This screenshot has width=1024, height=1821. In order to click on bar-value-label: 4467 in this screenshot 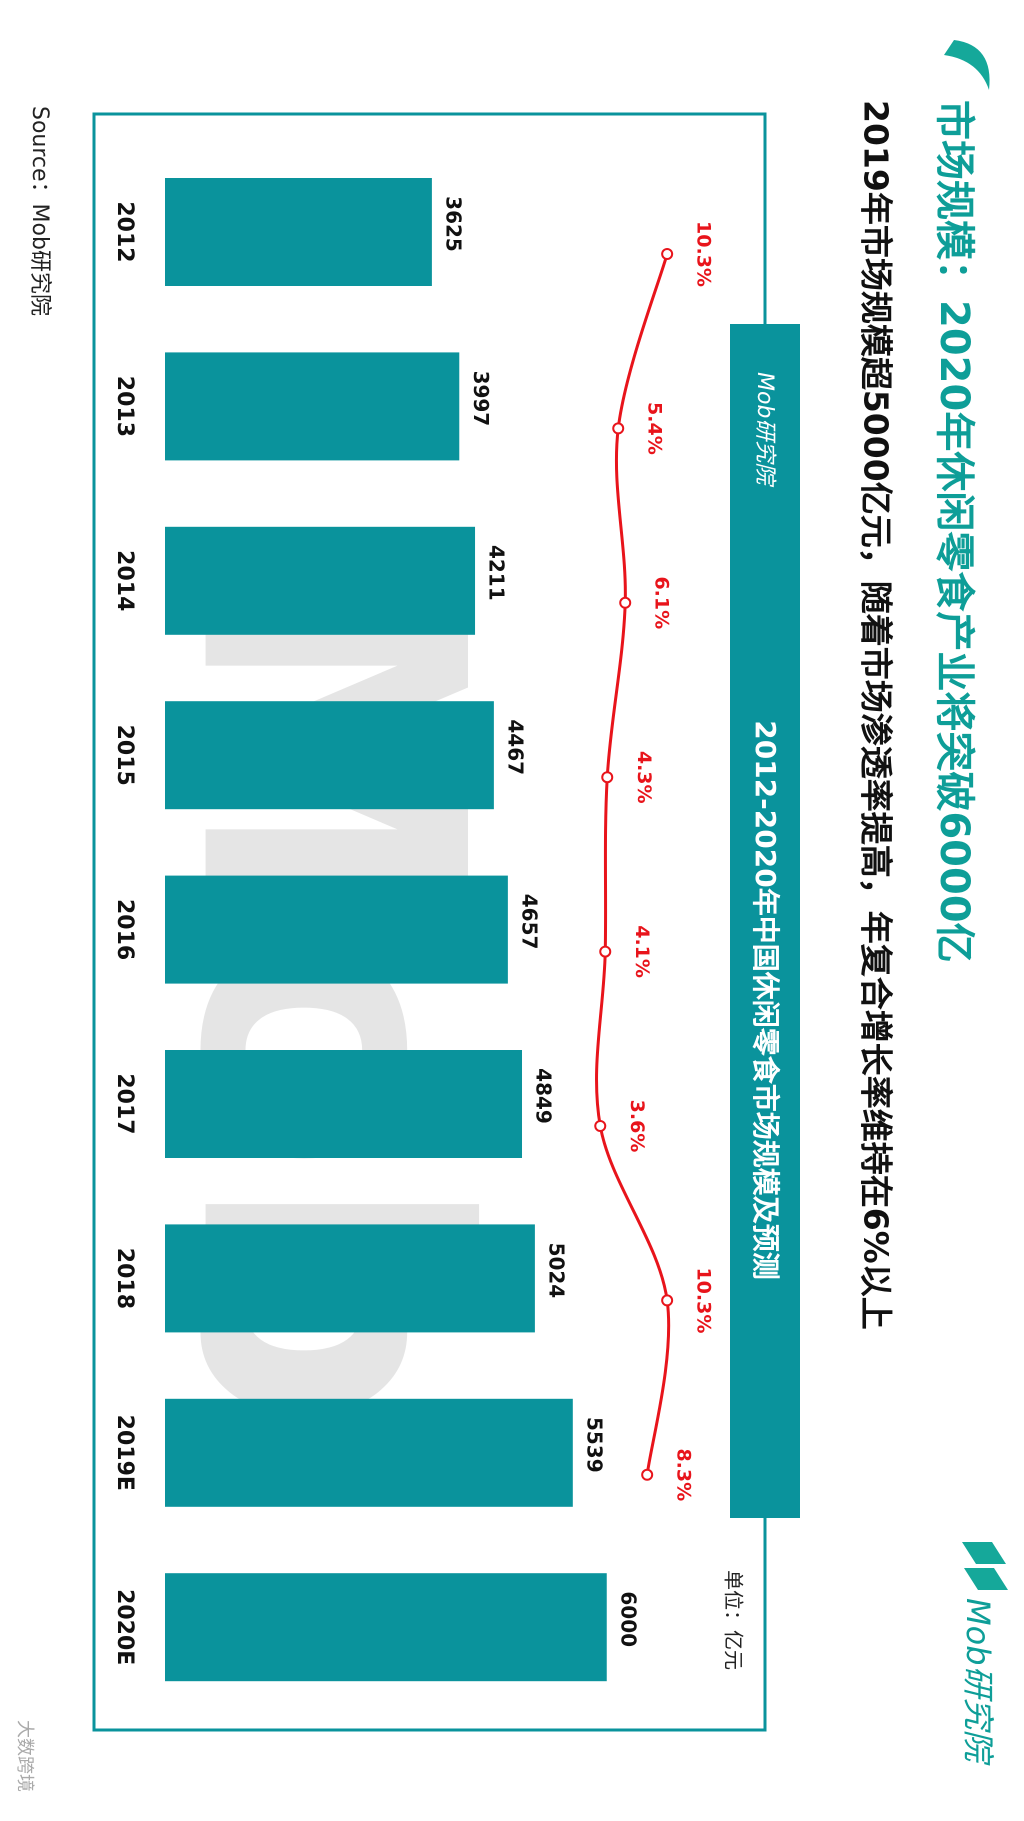, I will do `click(515, 747)`.